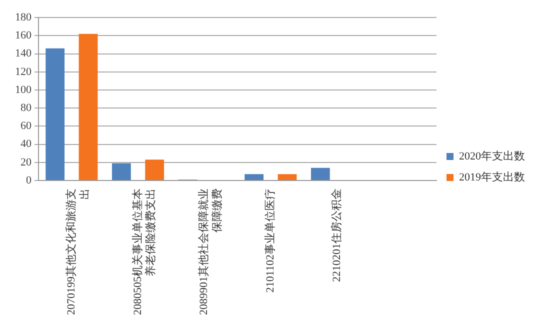 The width and height of the screenshot is (551, 330). Describe the element at coordinates (26, 126) in the screenshot. I see `y-tick-label: 60` at that location.